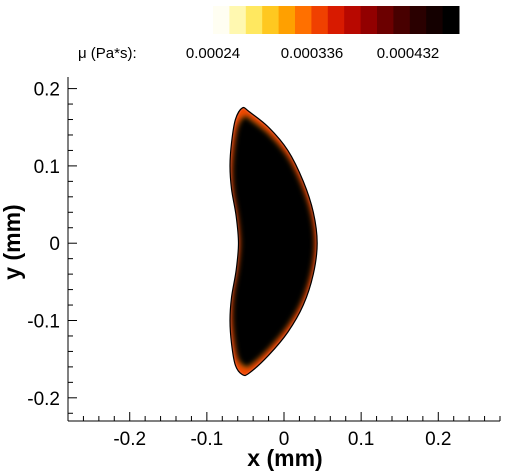  I want to click on viscosity-region, so click(273, 241).